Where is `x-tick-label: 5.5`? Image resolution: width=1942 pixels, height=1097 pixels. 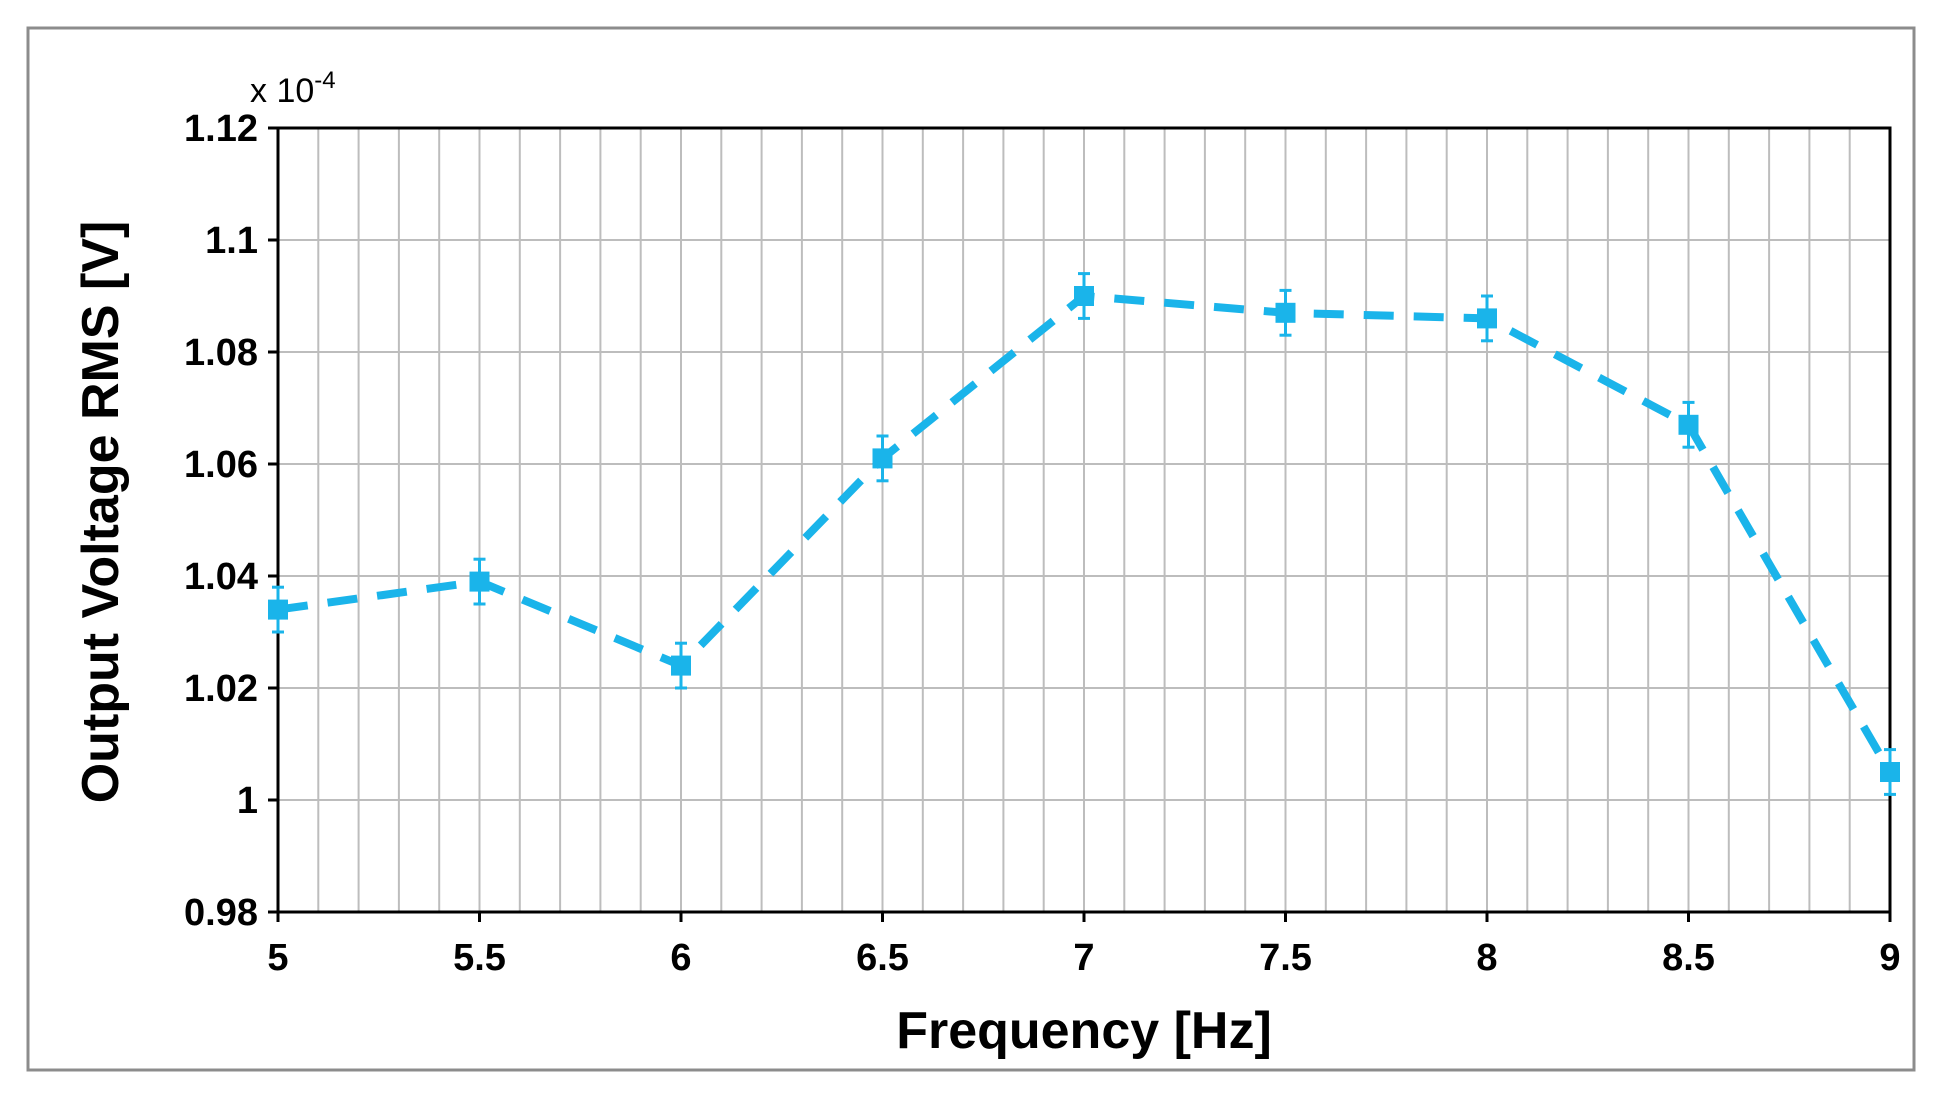 x-tick-label: 5.5 is located at coordinates (479, 958).